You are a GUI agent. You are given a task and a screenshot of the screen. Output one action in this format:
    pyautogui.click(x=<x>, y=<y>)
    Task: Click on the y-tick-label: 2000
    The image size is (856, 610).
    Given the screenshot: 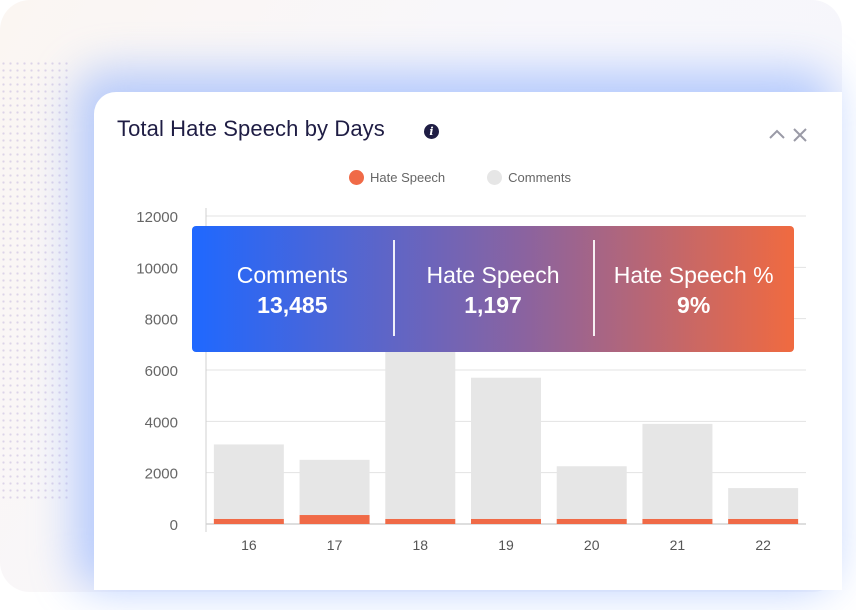 What is the action you would take?
    pyautogui.click(x=161, y=474)
    